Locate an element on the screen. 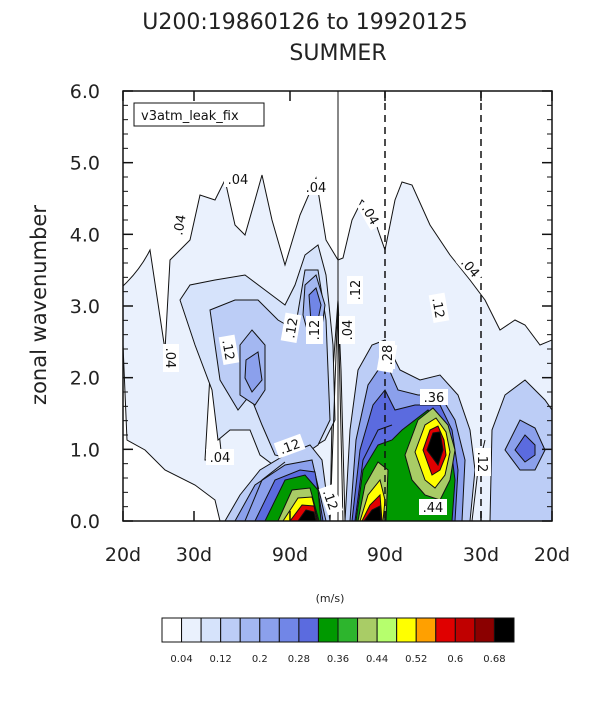  contour-label: .28 is located at coordinates (387, 355).